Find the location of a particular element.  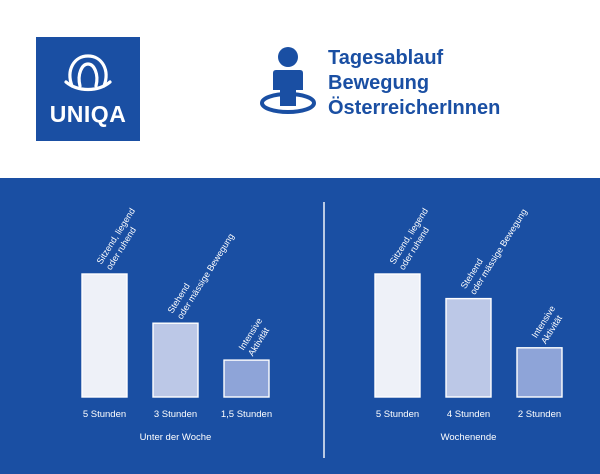

title-line-1: Tagesablauf is located at coordinates (386, 58).